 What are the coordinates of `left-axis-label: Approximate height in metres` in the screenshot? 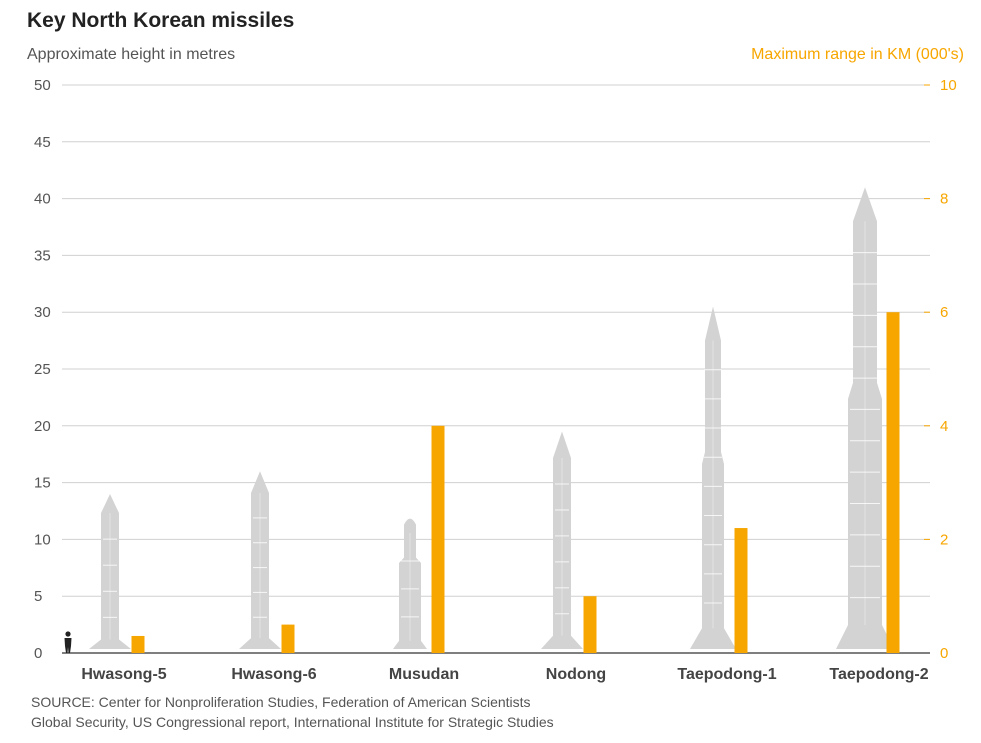 It's located at (131, 54).